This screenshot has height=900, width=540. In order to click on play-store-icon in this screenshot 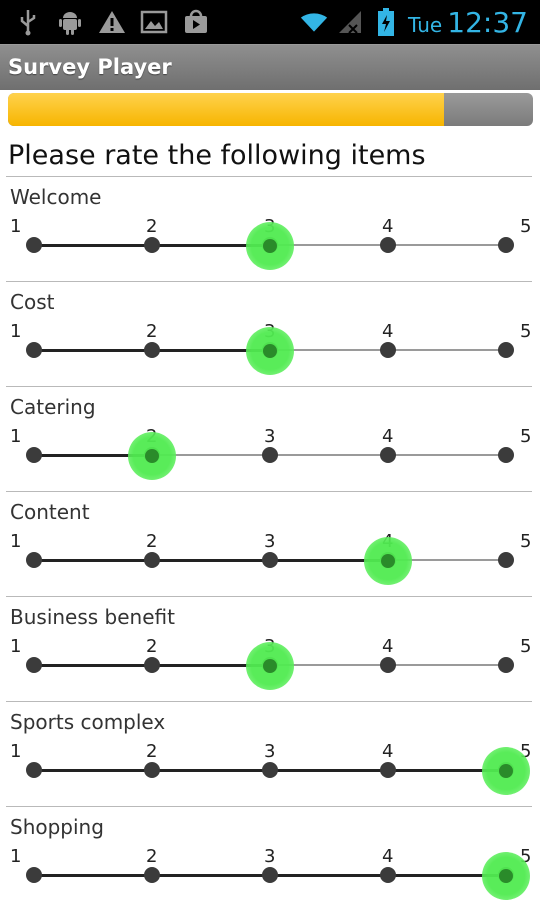, I will do `click(196, 22)`.